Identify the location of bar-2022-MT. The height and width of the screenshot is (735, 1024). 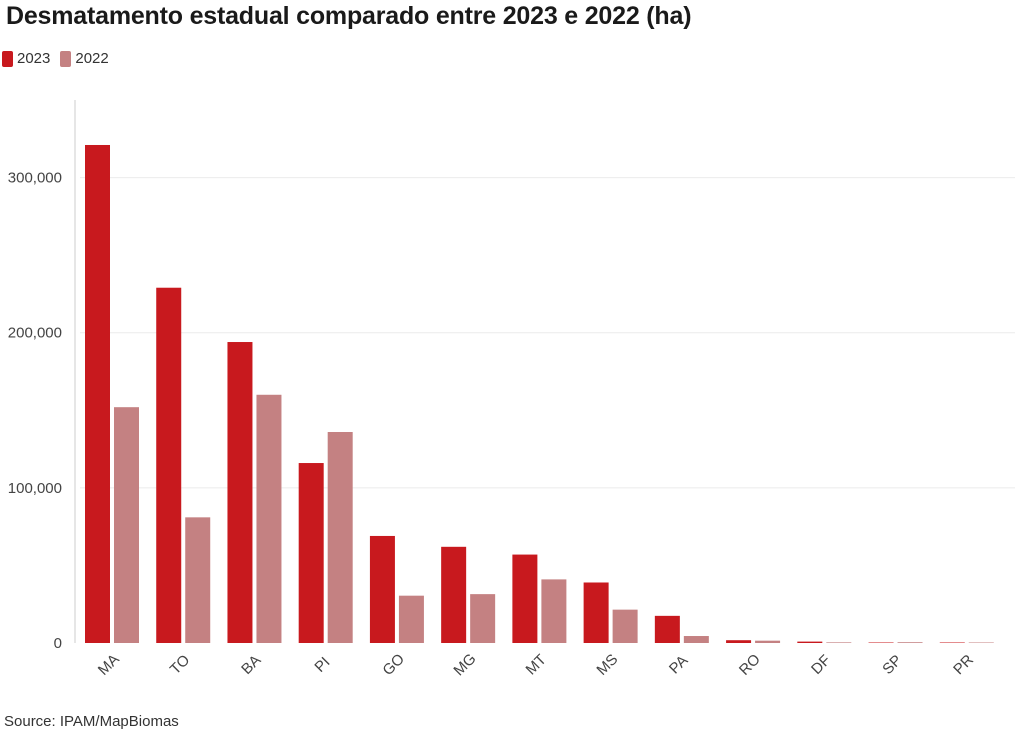
(554, 611).